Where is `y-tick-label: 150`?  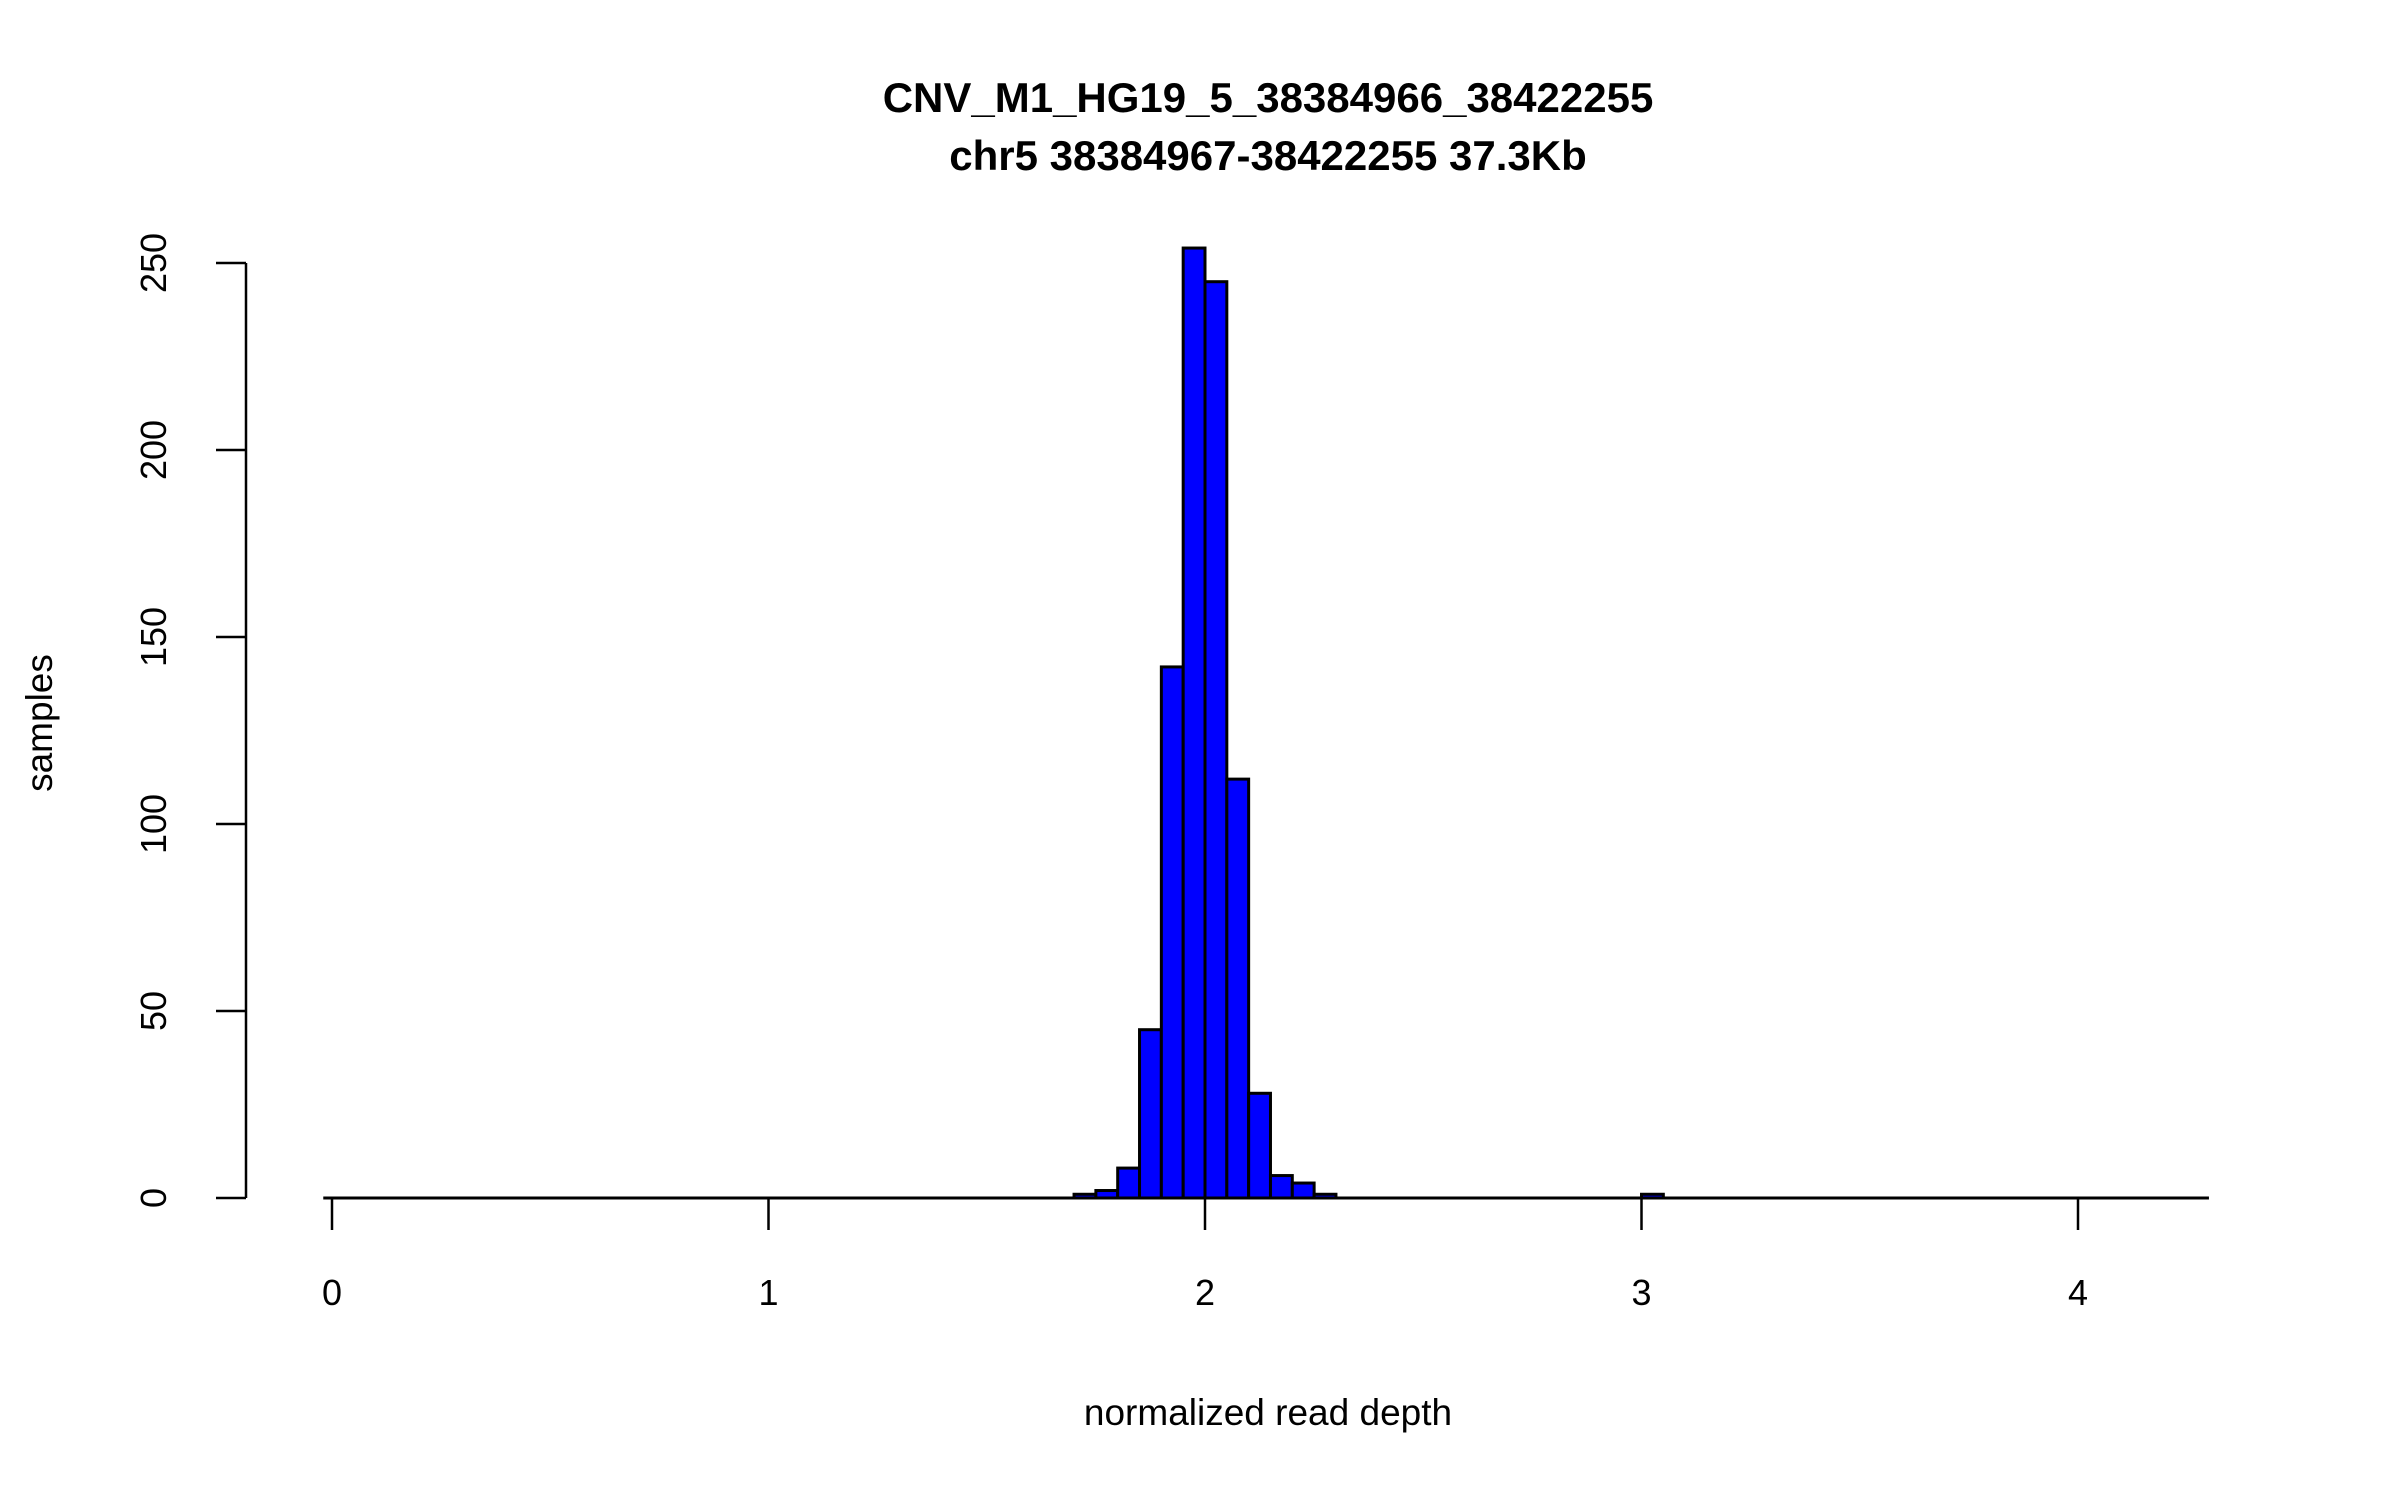 y-tick-label: 150 is located at coordinates (153, 637).